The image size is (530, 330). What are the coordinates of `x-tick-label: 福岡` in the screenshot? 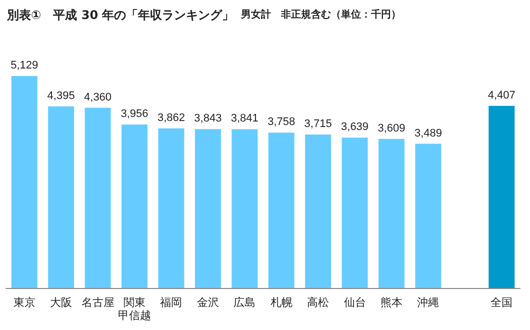 It's located at (171, 302).